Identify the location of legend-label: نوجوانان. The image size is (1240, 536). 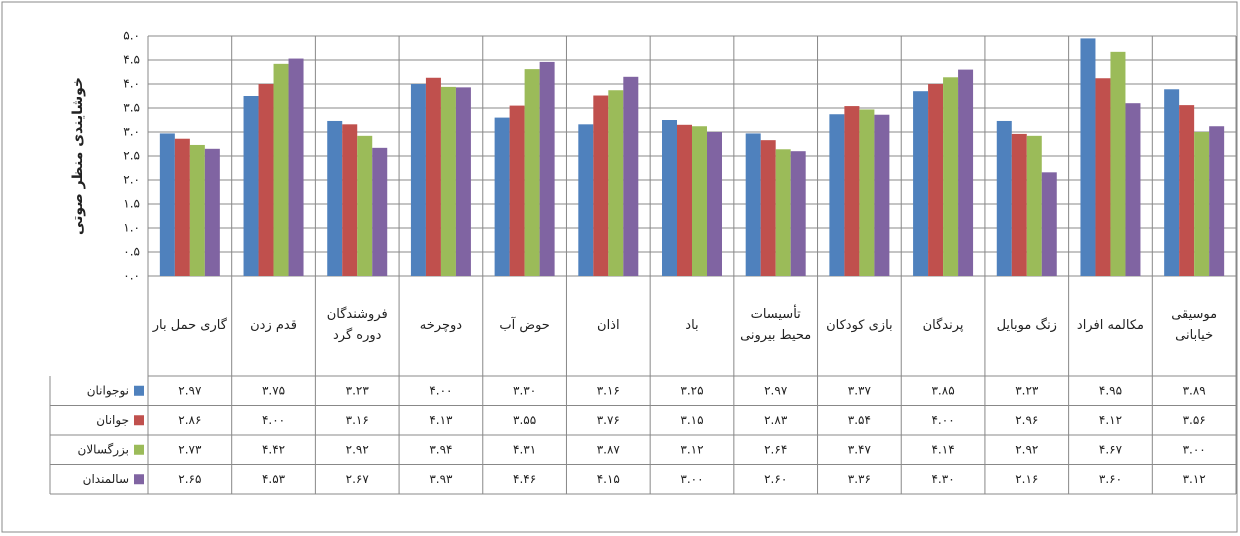
(108, 390).